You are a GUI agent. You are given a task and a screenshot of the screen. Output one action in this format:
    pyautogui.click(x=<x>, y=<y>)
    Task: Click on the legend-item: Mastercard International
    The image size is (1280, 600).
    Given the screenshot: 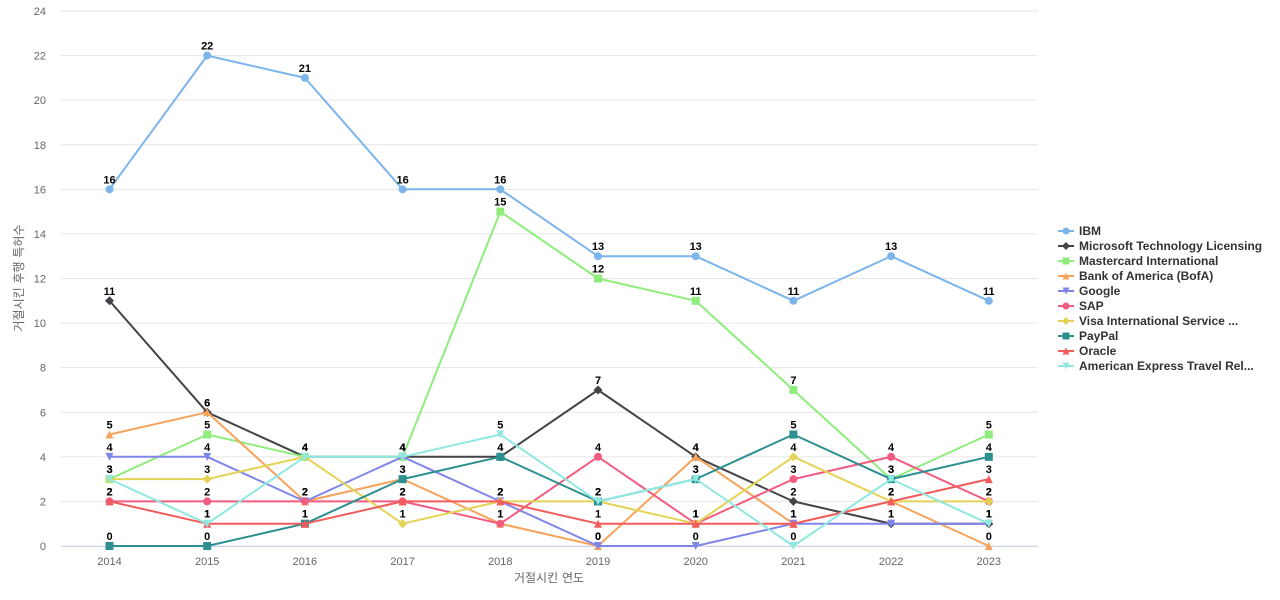 What is the action you would take?
    pyautogui.click(x=1138, y=261)
    